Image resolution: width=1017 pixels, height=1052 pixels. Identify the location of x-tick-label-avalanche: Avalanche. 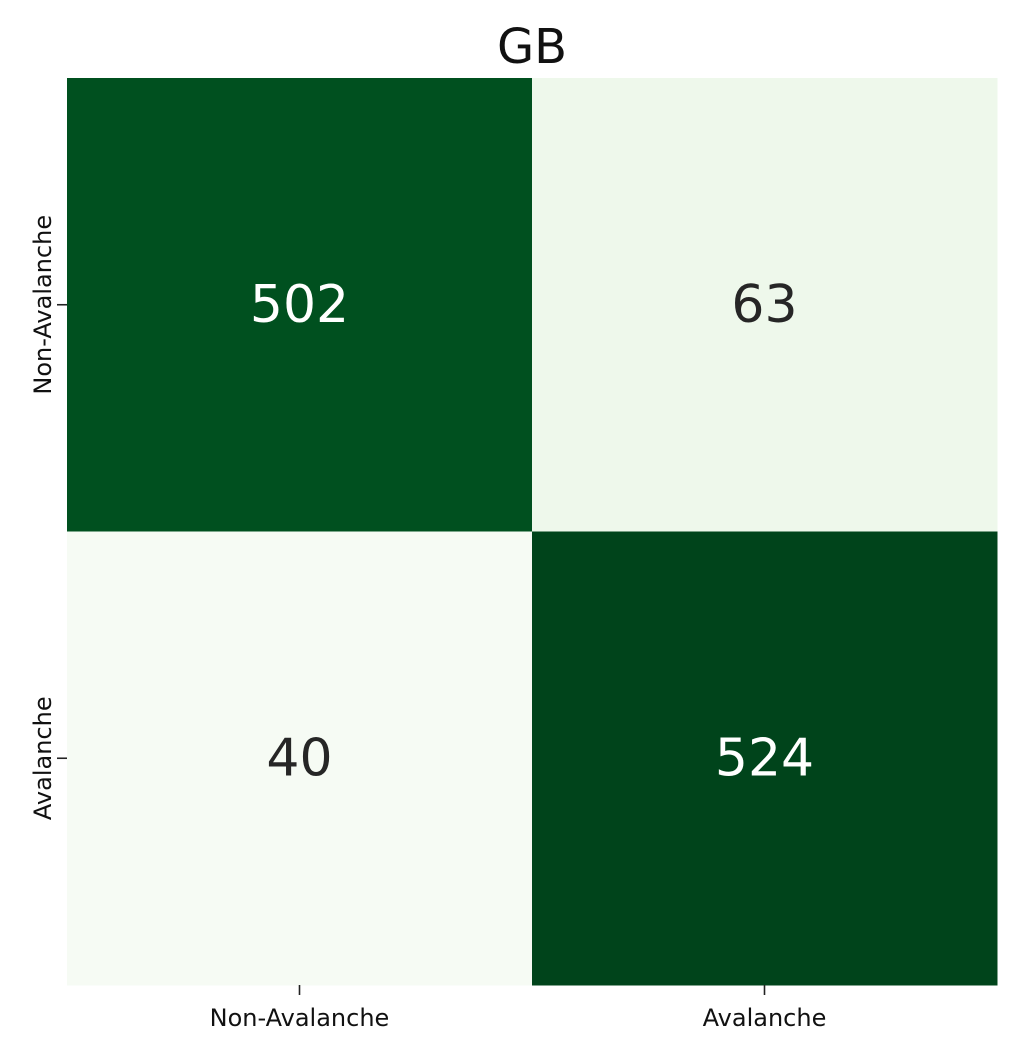
(765, 1018).